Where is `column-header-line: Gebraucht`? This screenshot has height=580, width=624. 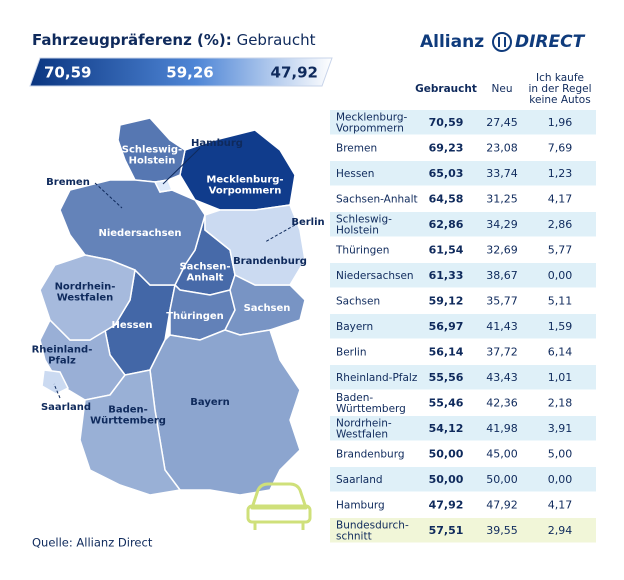 column-header-line: Gebraucht is located at coordinates (446, 89).